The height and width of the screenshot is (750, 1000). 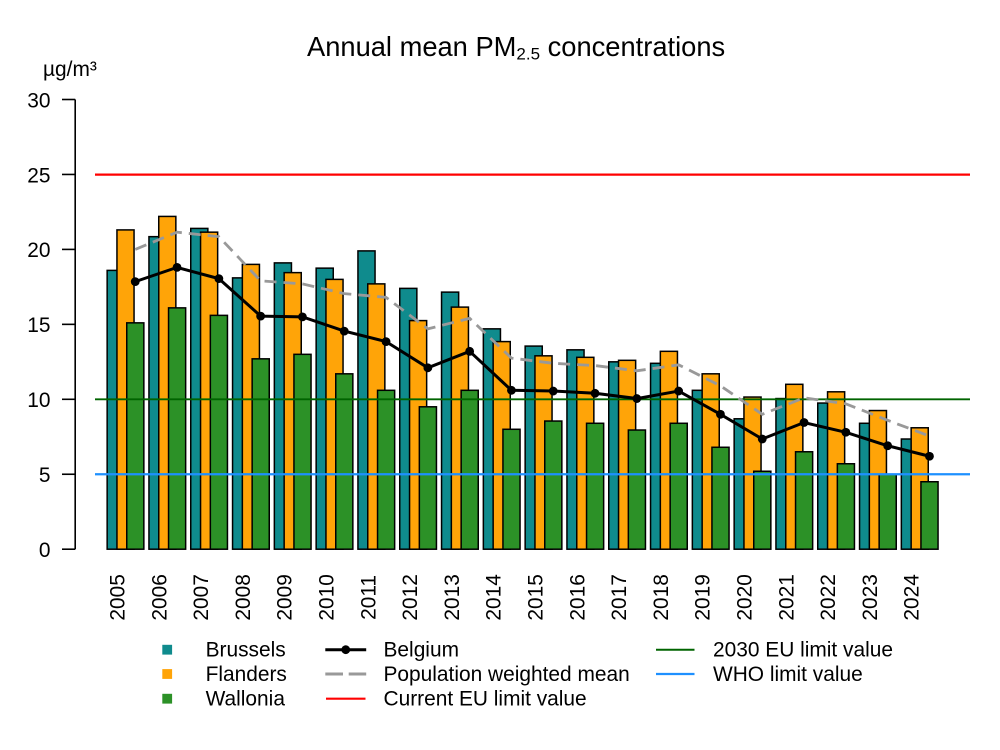 What do you see at coordinates (246, 699) in the screenshot?
I see `svg-text: Wallonia` at bounding box center [246, 699].